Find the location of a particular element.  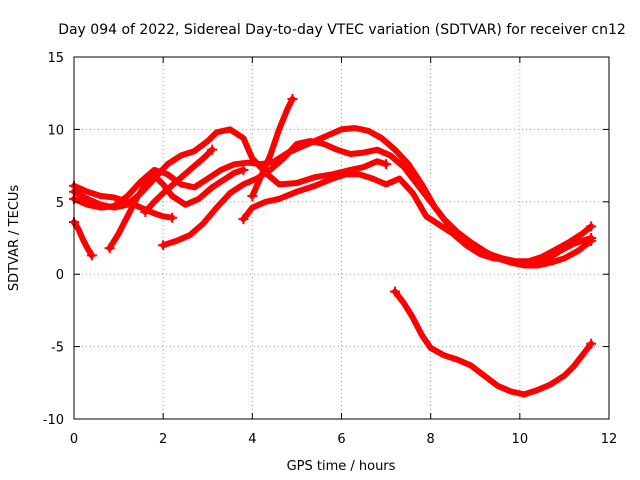

x-tick-label: 6 is located at coordinates (341, 439).